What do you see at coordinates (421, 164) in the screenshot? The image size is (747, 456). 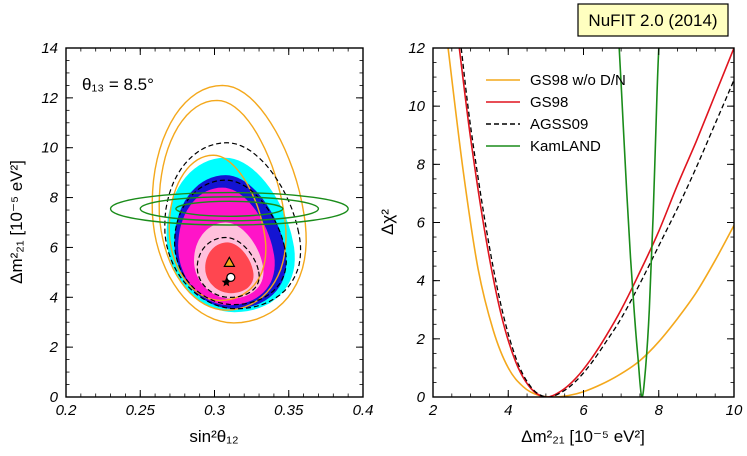 I see `right-y-tick-label: 8` at bounding box center [421, 164].